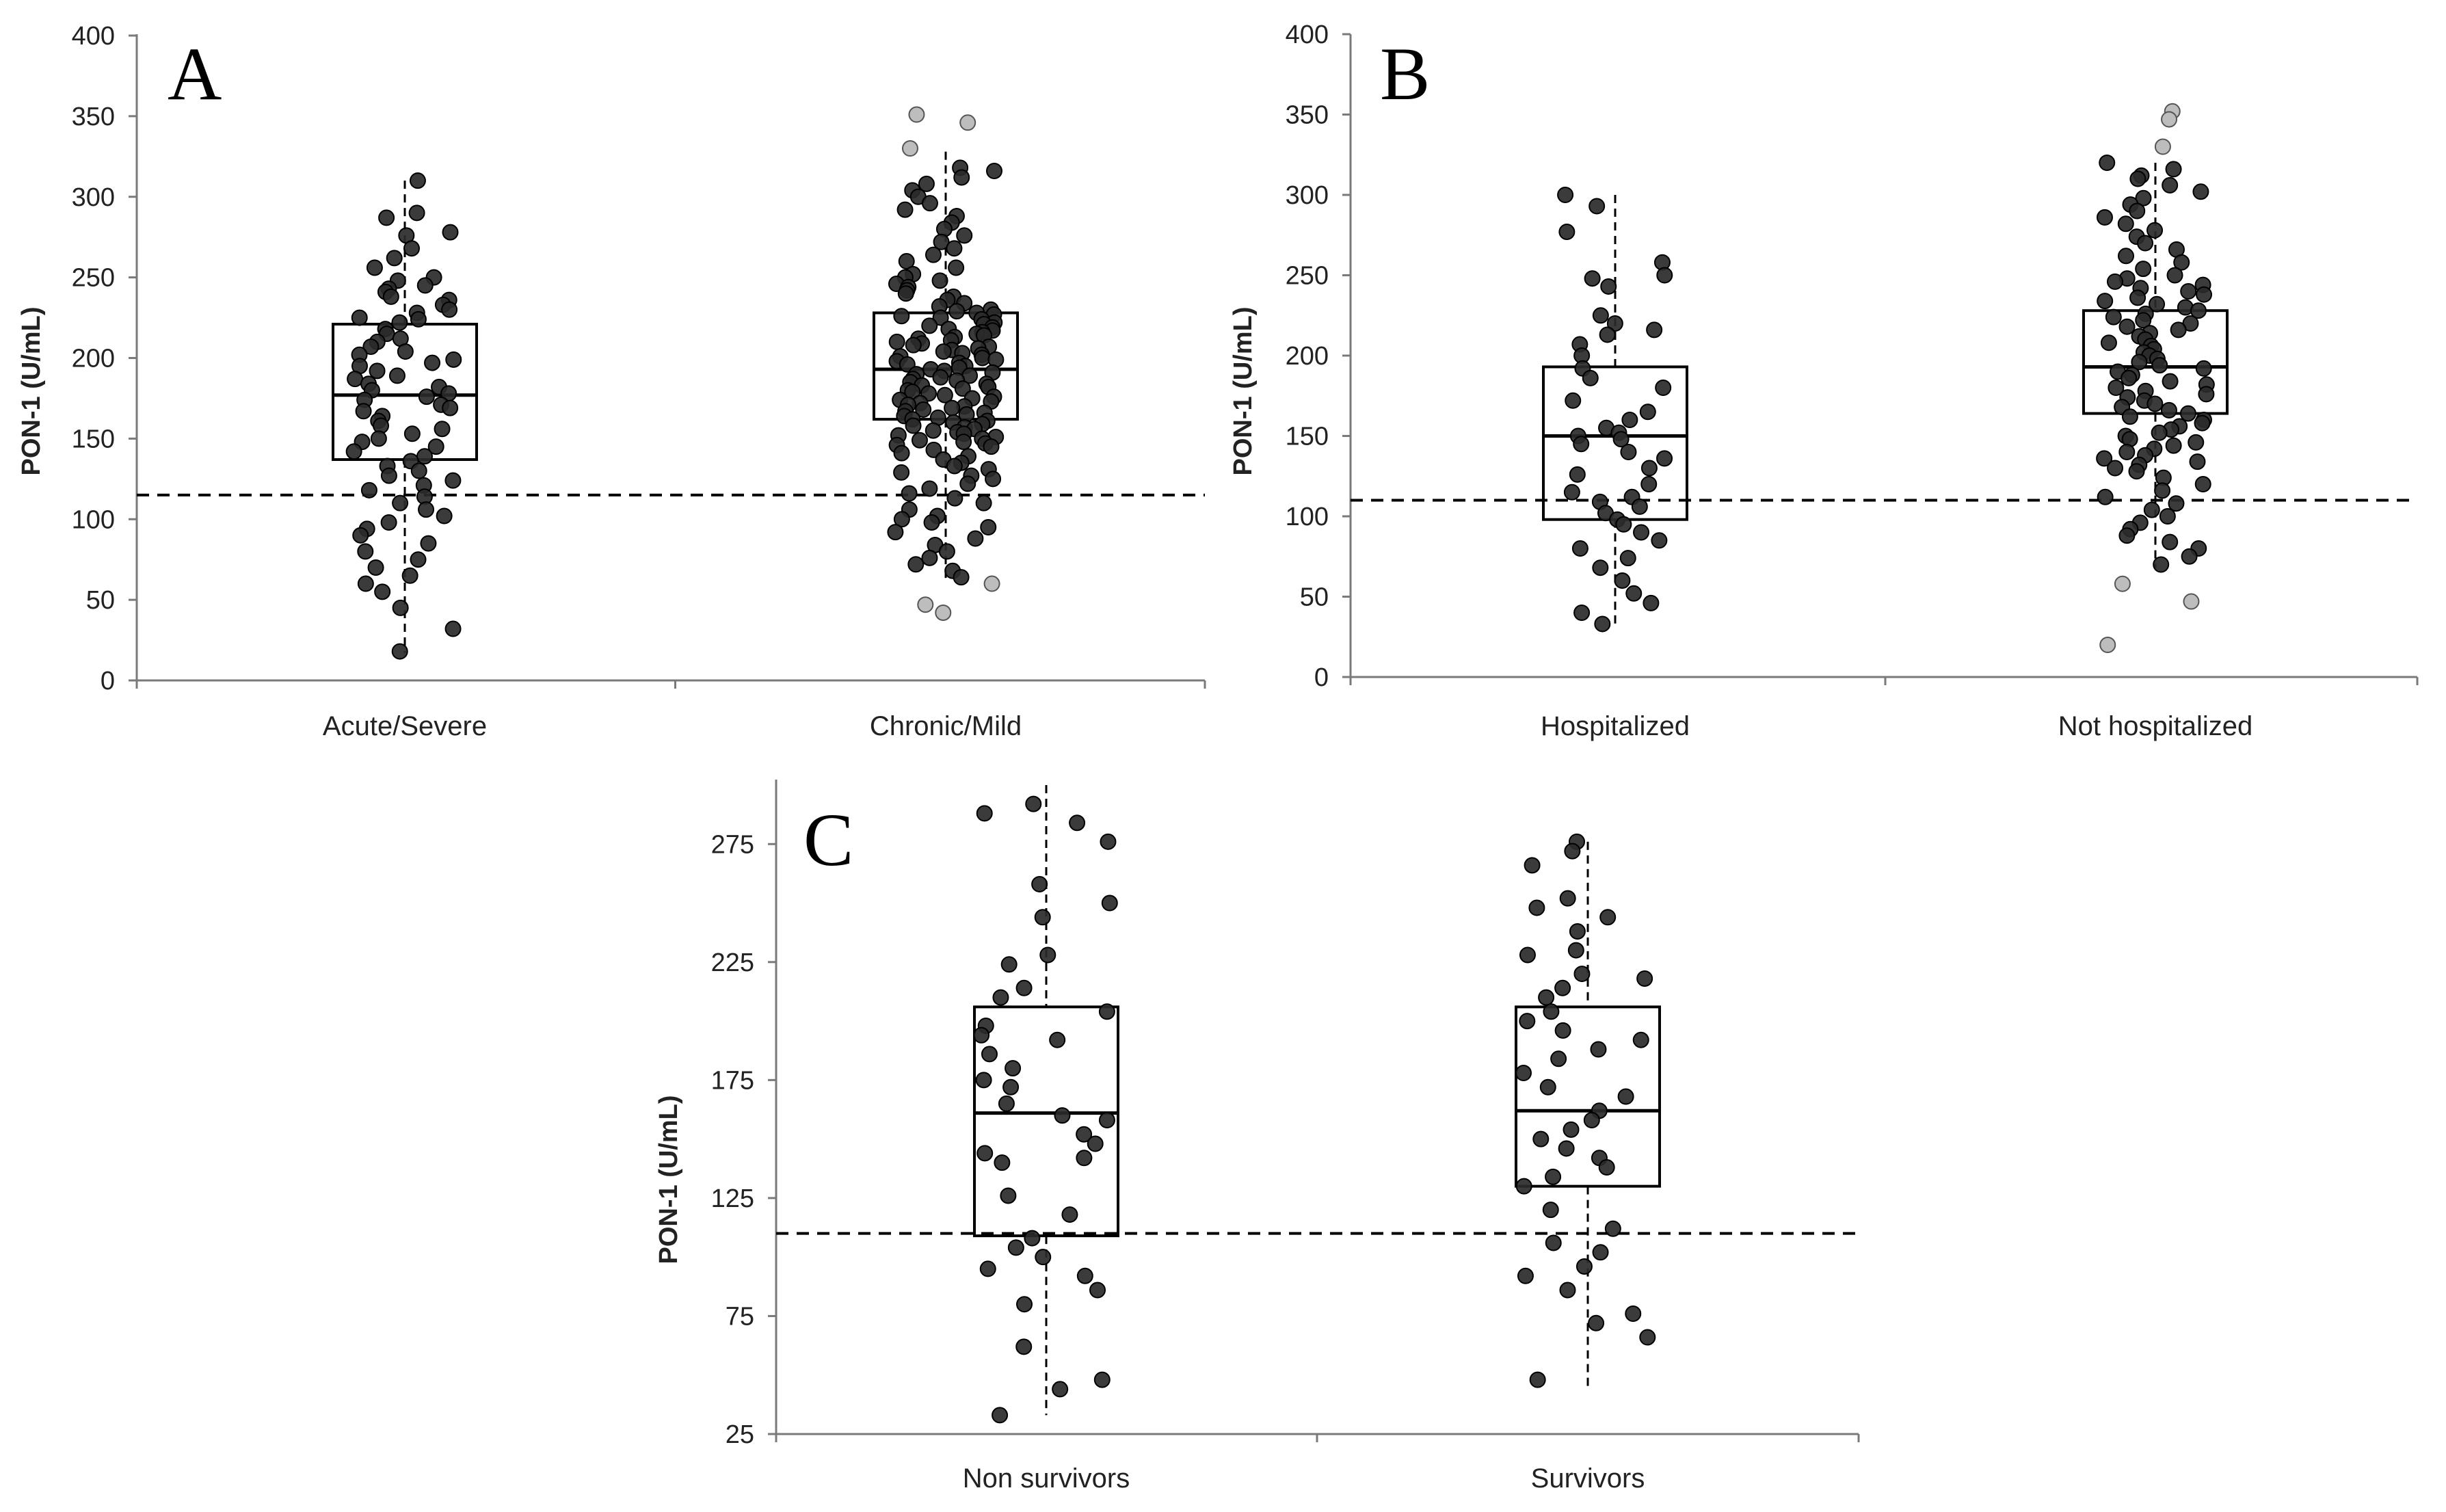  I want to click on panel-letter-c: C, so click(828, 839).